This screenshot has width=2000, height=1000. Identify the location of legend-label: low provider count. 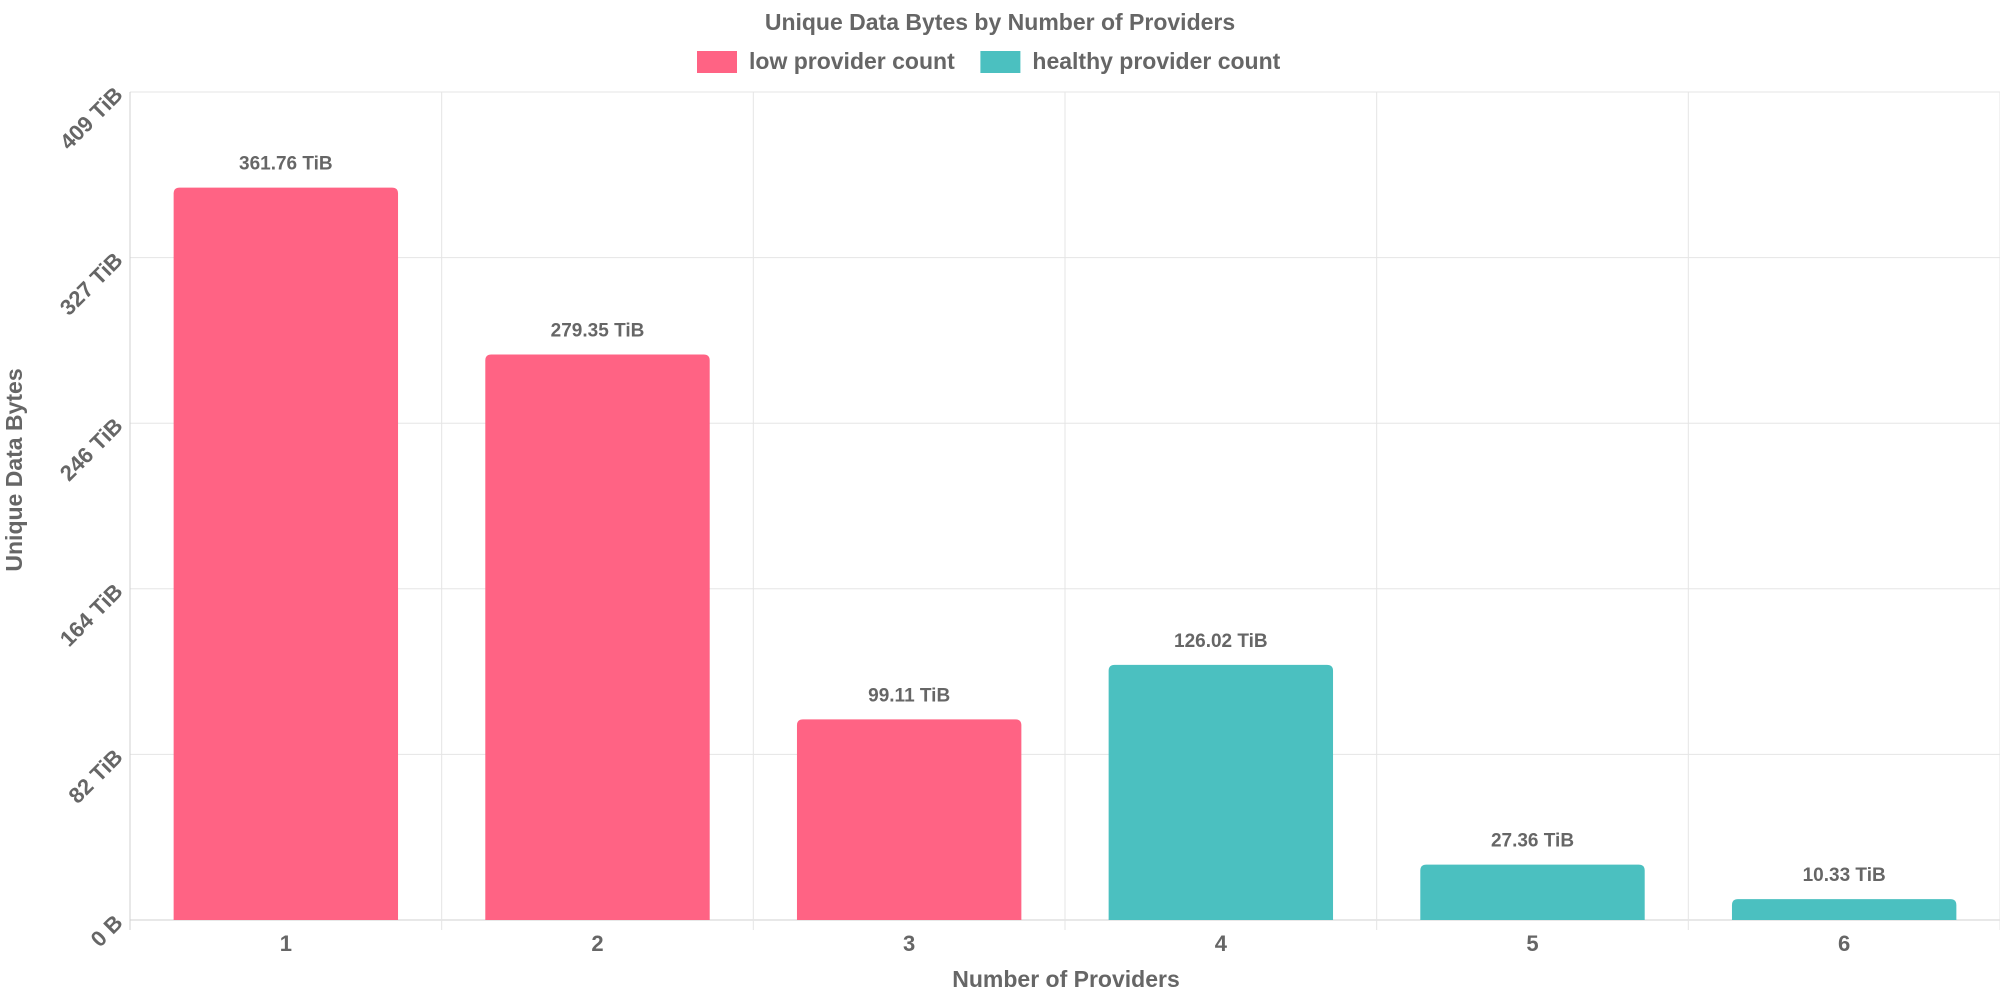
(852, 61).